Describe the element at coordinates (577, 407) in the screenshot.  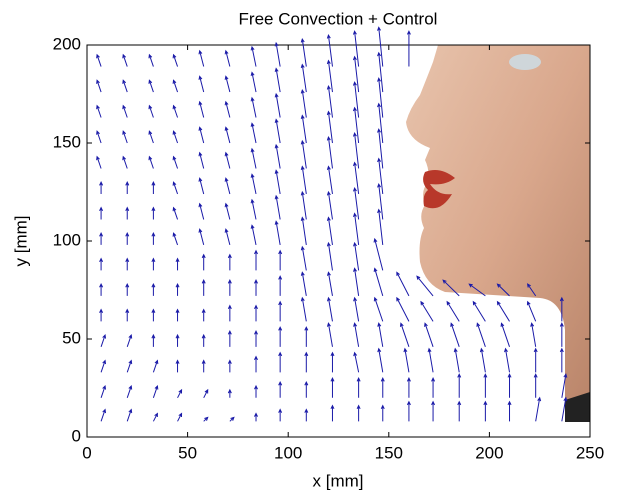
I see `neck-shadow` at that location.